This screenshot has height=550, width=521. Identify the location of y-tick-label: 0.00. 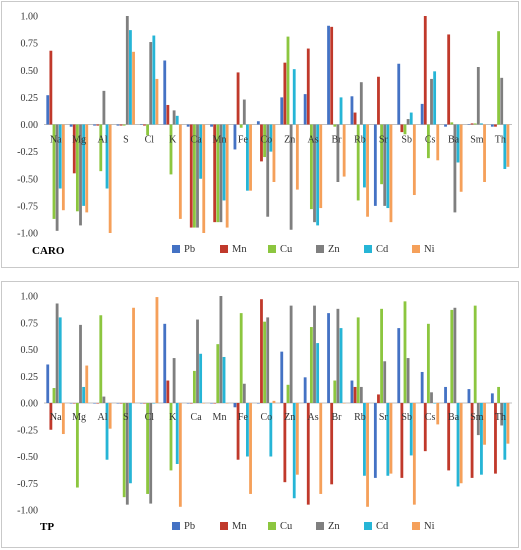
(30, 125).